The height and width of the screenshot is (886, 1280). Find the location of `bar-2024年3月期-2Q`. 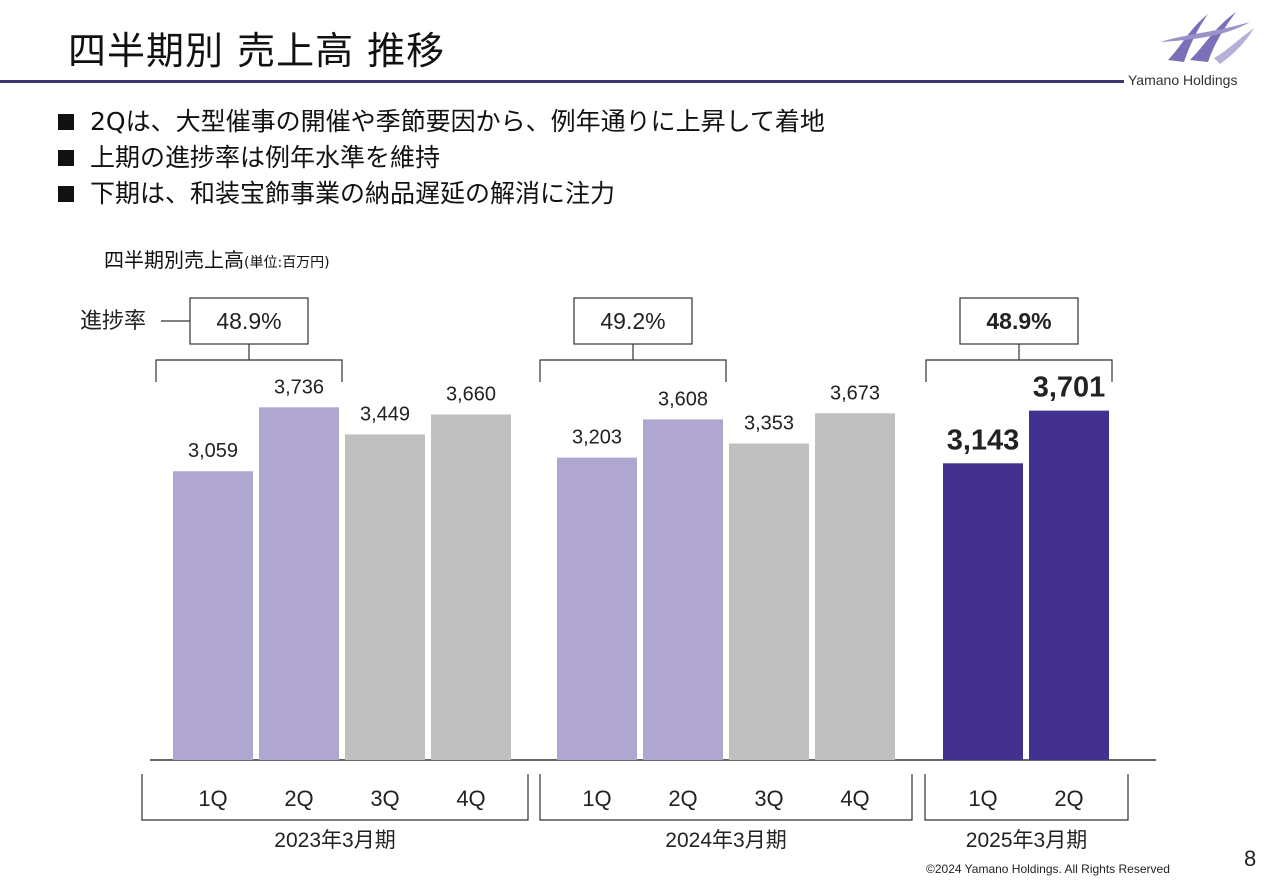

bar-2024年3月期-2Q is located at coordinates (683, 589).